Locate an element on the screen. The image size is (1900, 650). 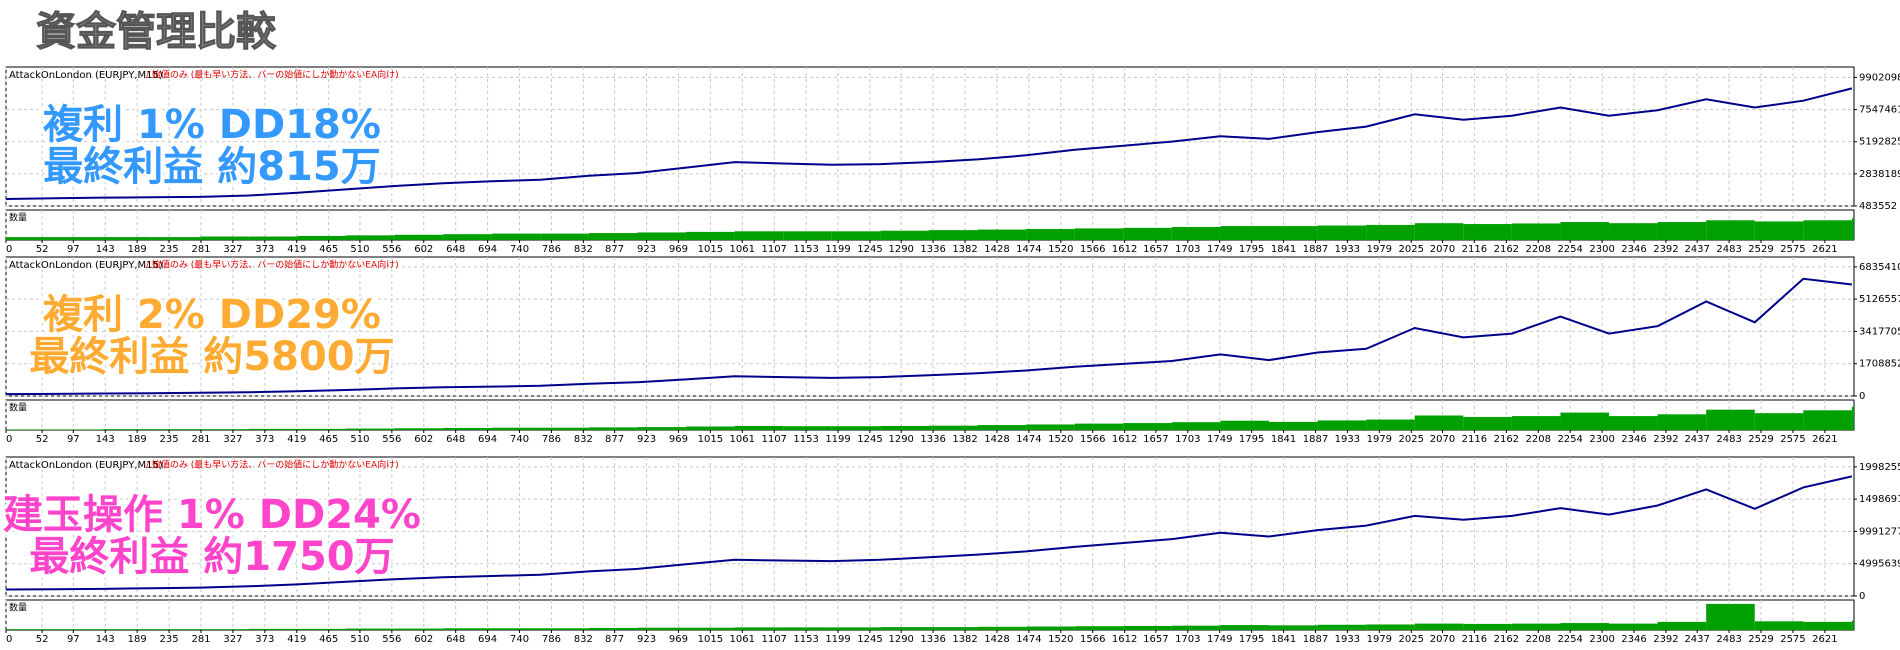
x-tick-label: 97 is located at coordinates (73, 249).